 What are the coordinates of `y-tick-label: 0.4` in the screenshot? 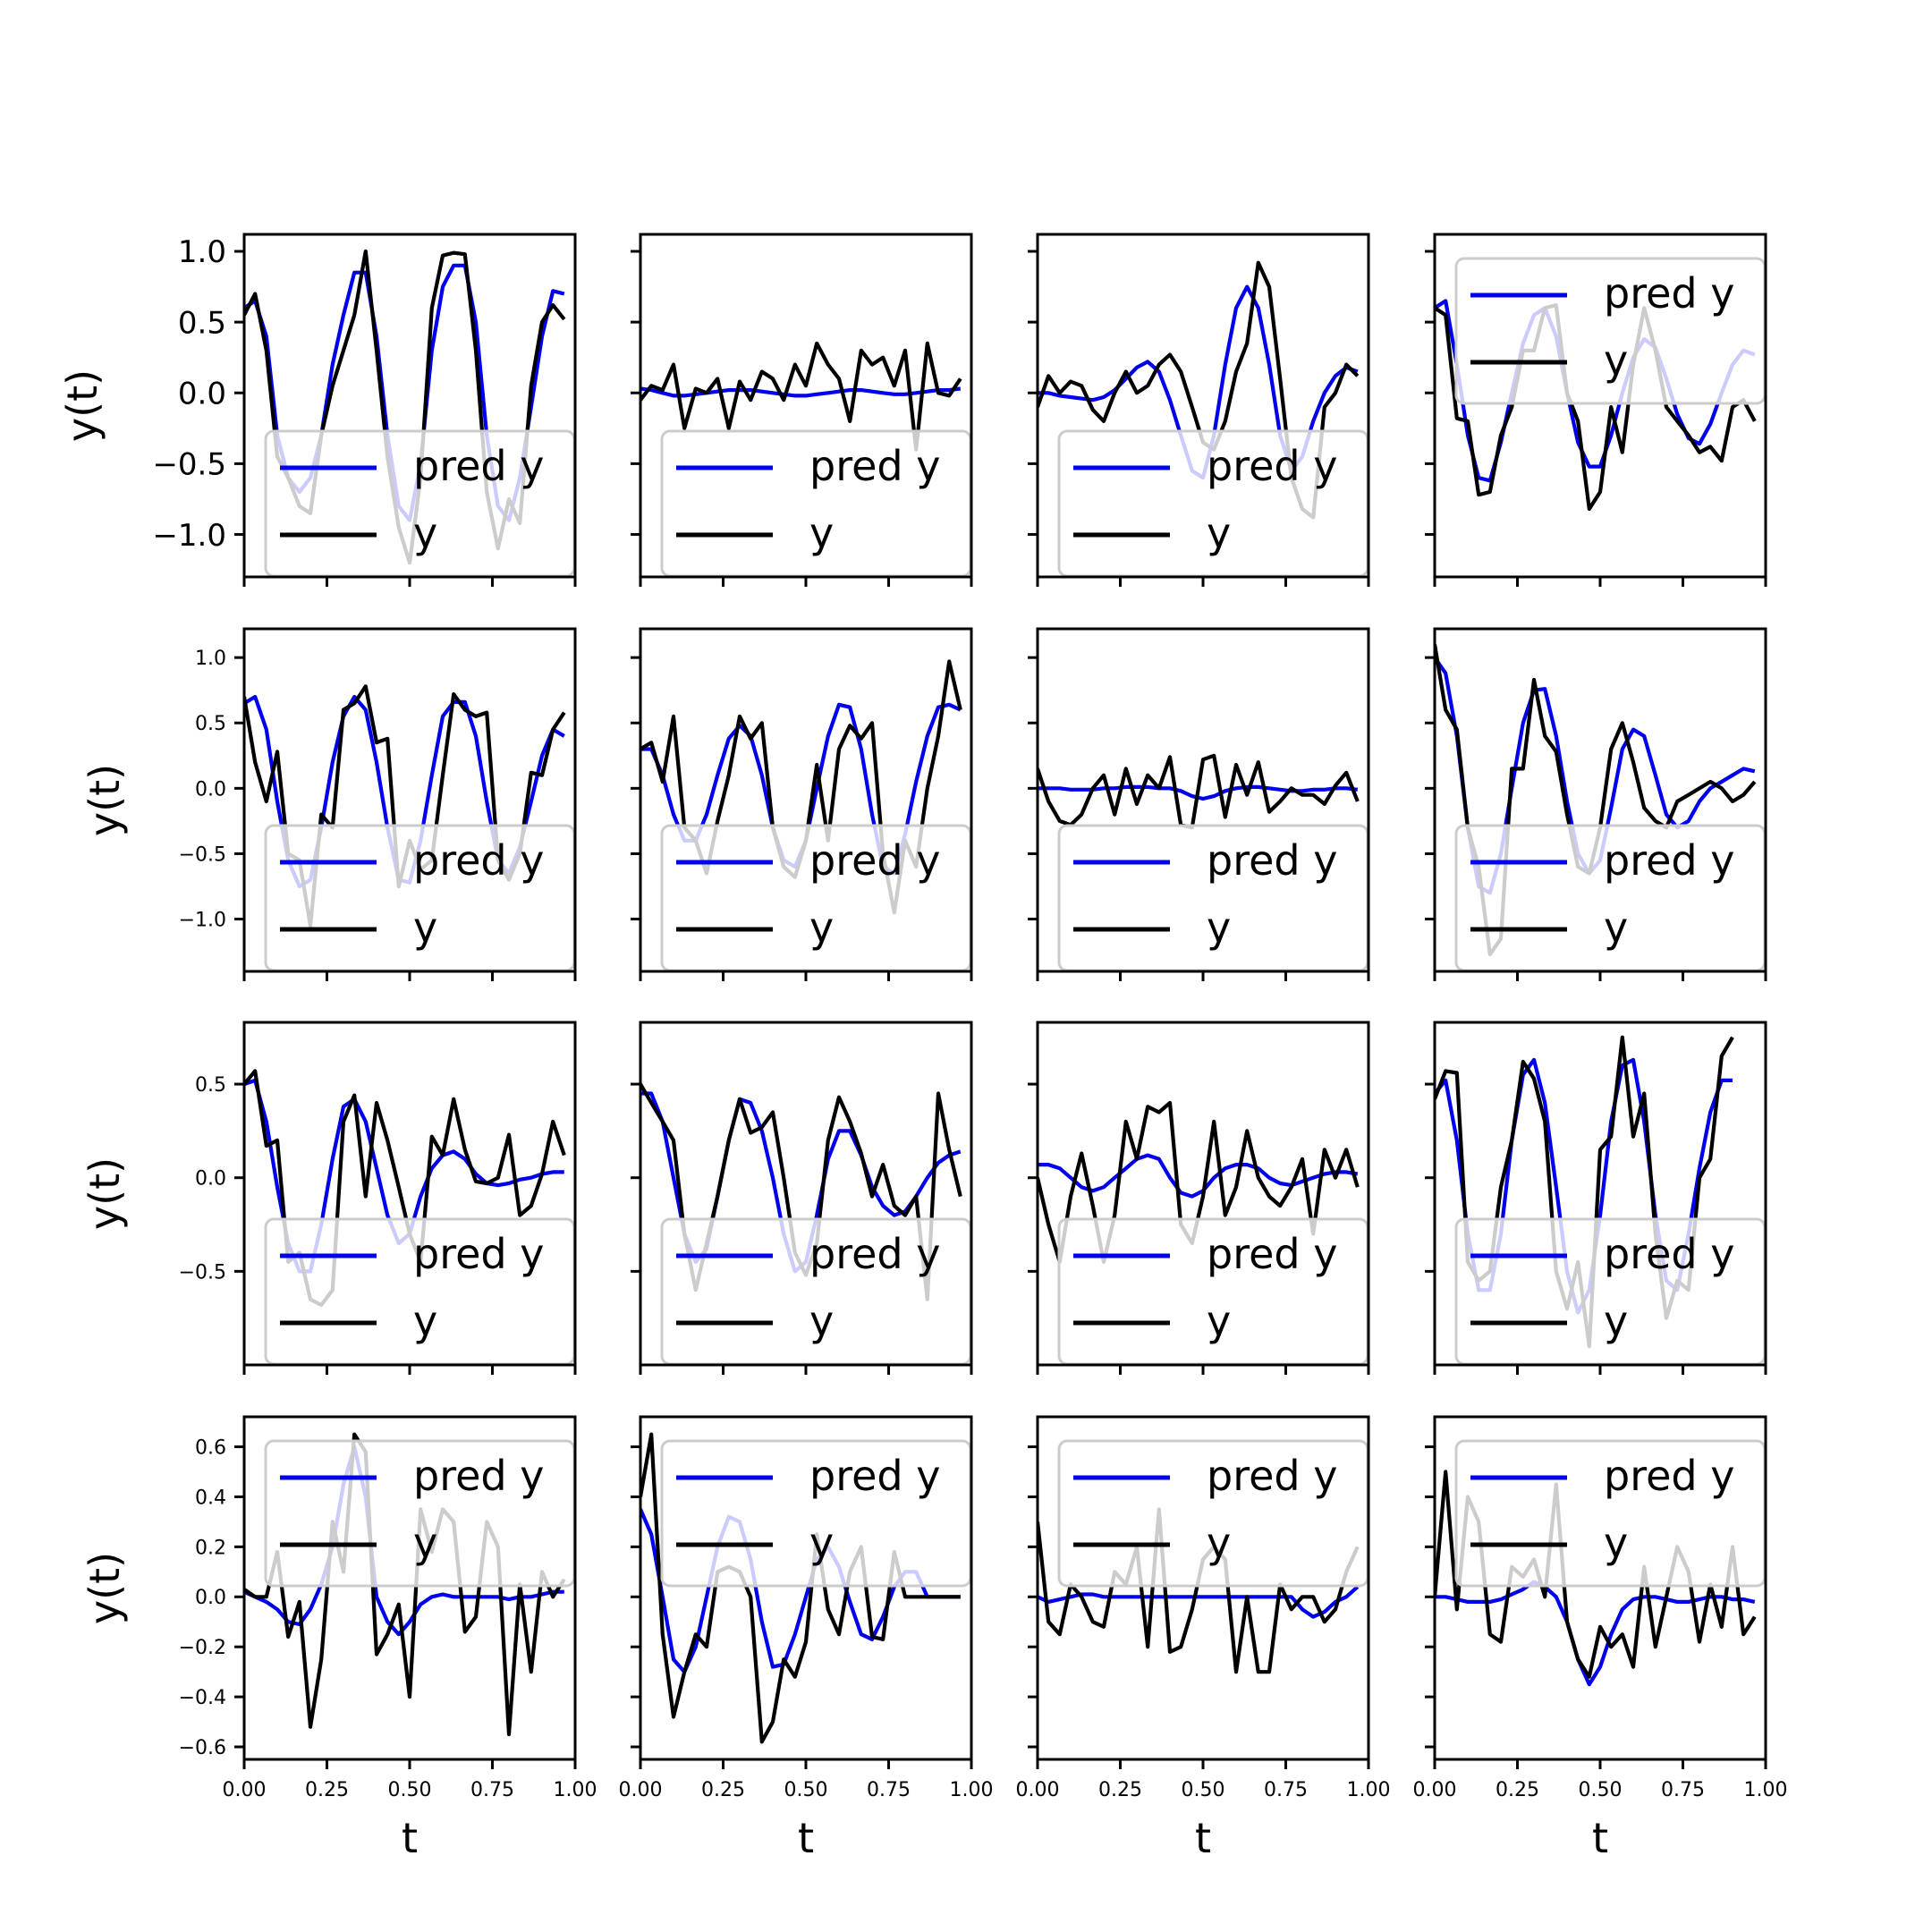 It's located at (210, 1498).